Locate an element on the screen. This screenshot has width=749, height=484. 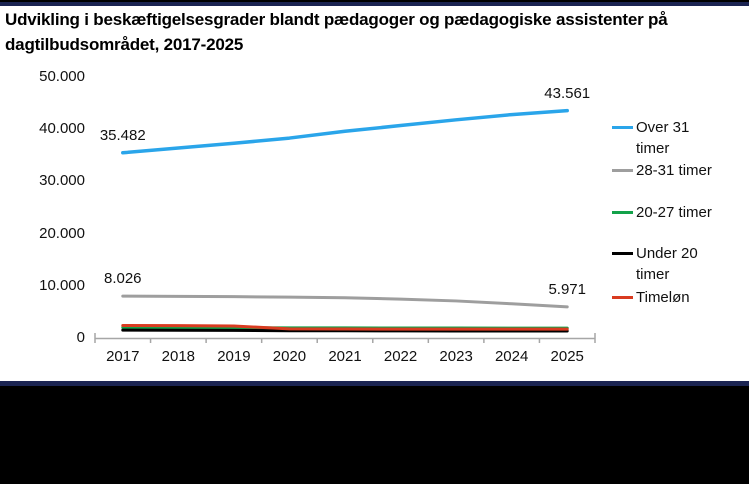
legend-label: Under 20 timer is located at coordinates (667, 264).